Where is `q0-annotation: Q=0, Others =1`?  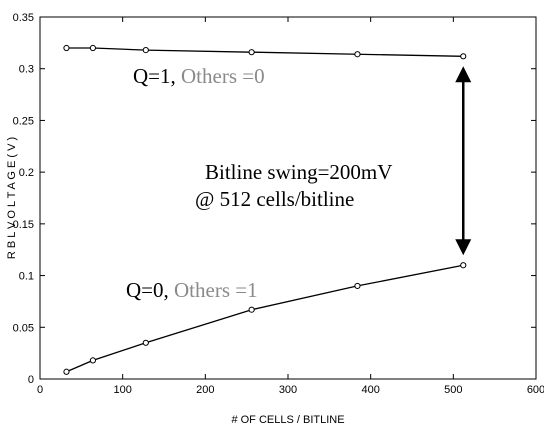 q0-annotation: Q=0, Others =1 is located at coordinates (192, 290).